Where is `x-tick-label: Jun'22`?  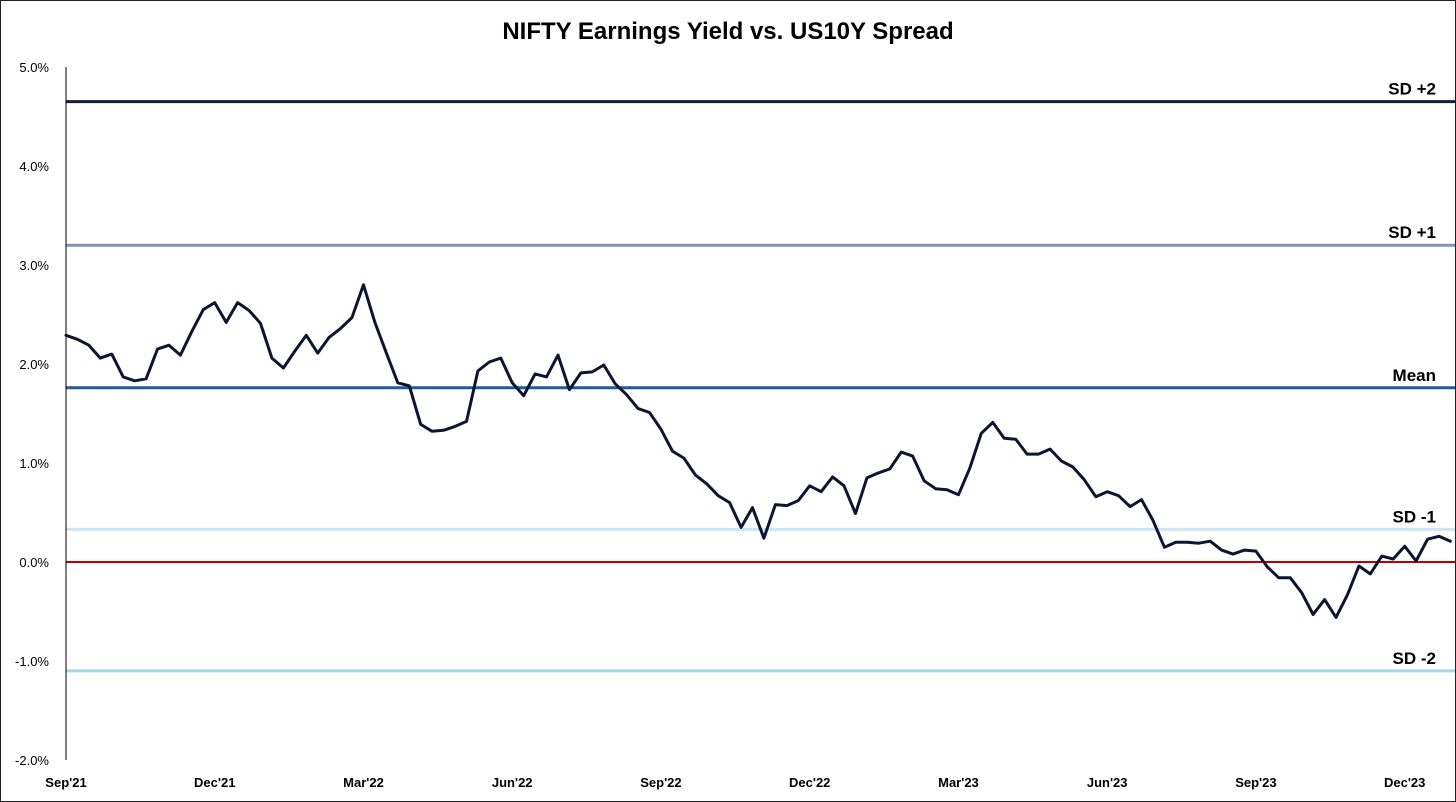 x-tick-label: Jun'22 is located at coordinates (512, 782).